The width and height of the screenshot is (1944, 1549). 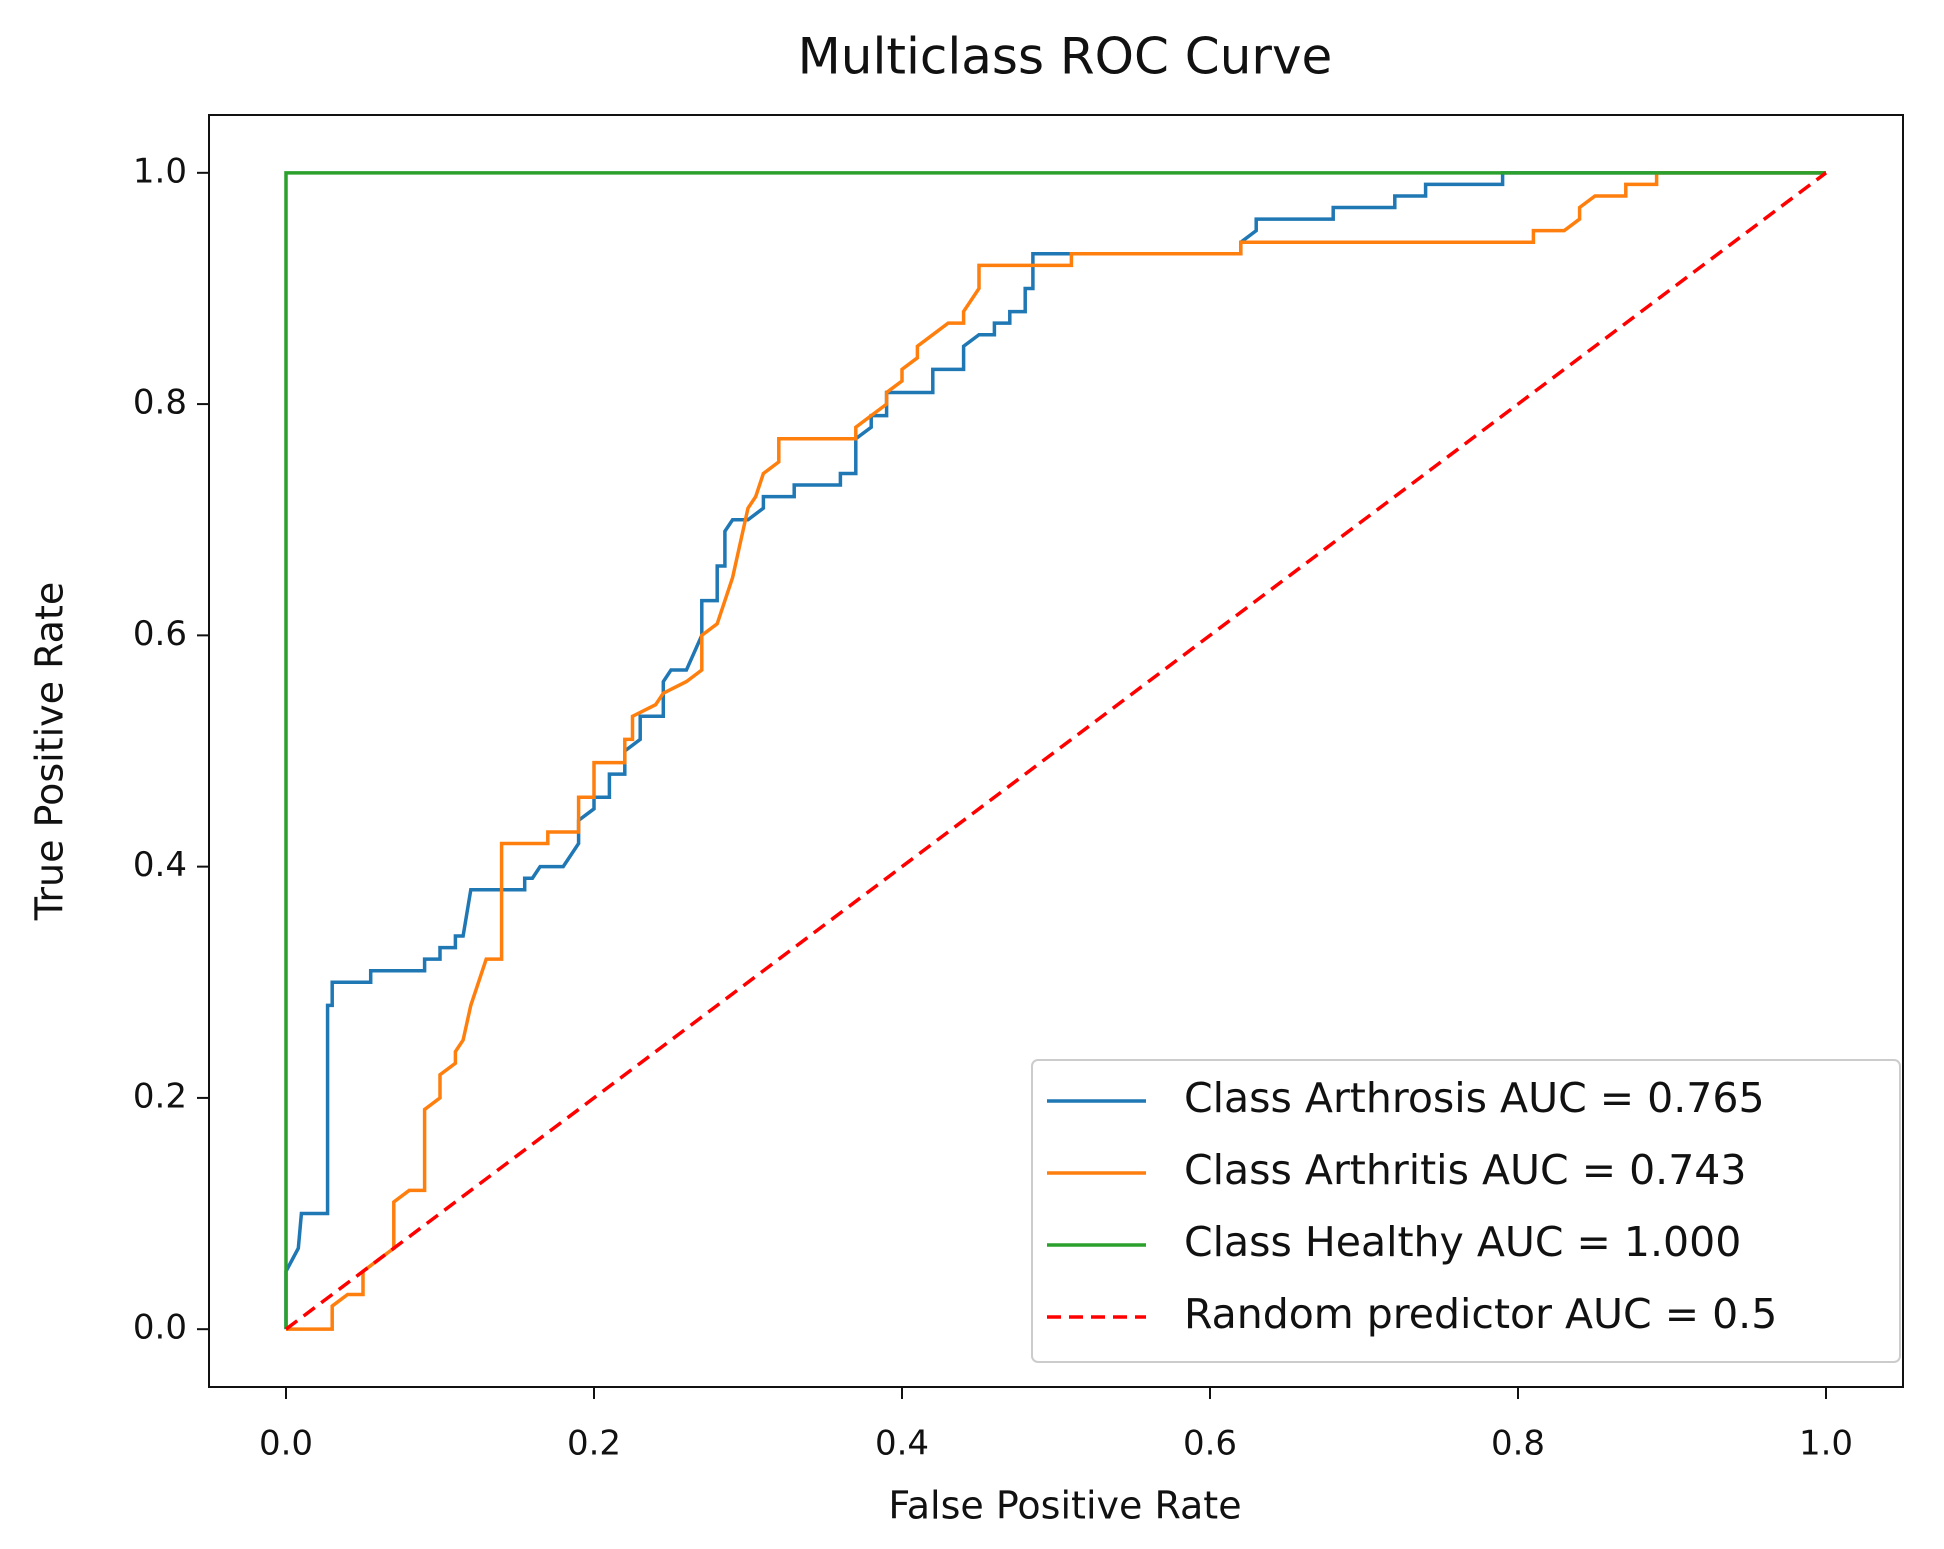 I want to click on legend-label: Random predictor AUC = 0.5, so click(x=1480, y=1314).